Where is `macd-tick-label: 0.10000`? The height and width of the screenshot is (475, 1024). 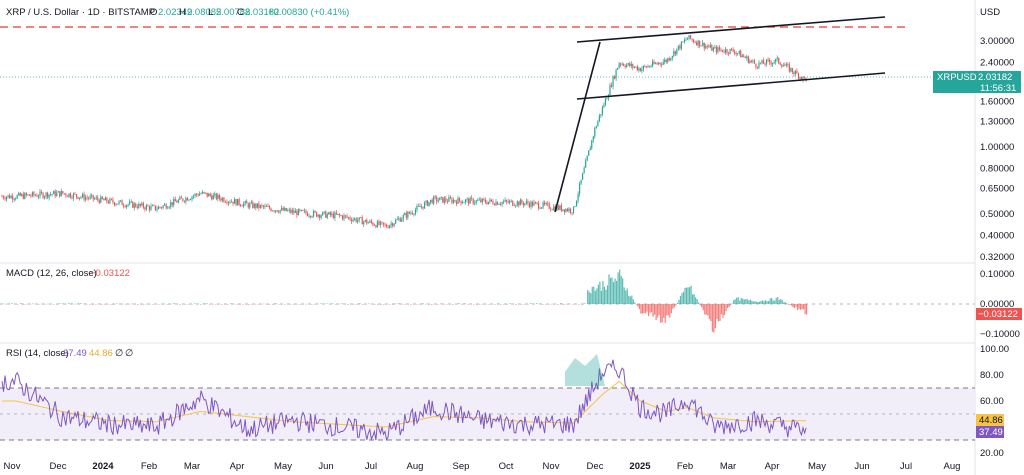
macd-tick-label: 0.10000 is located at coordinates (997, 274).